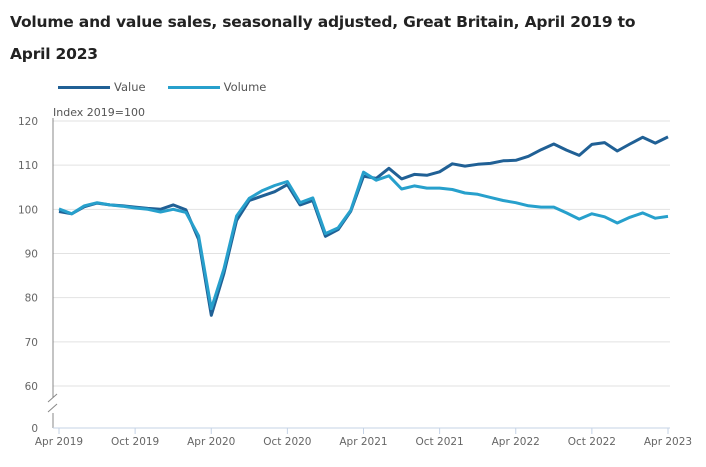  Describe the element at coordinates (59, 442) in the screenshot. I see `x-tick-label-0: Apr 2019` at that location.